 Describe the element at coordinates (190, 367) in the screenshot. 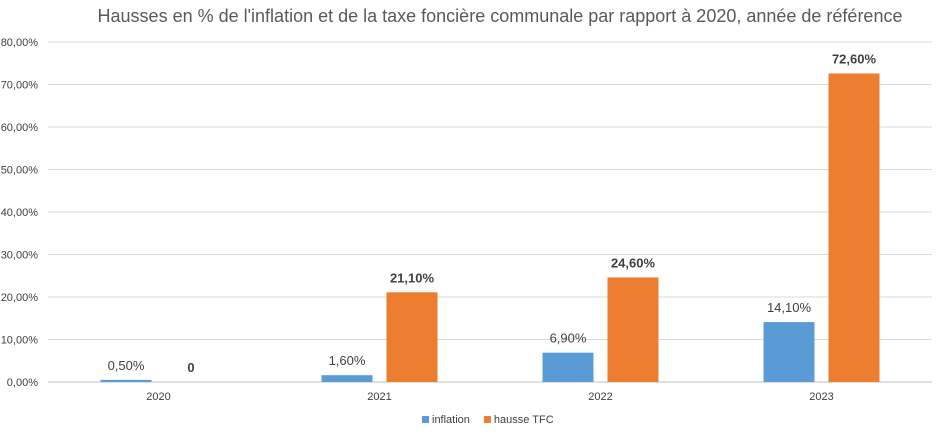

I see `data-label: 0` at that location.